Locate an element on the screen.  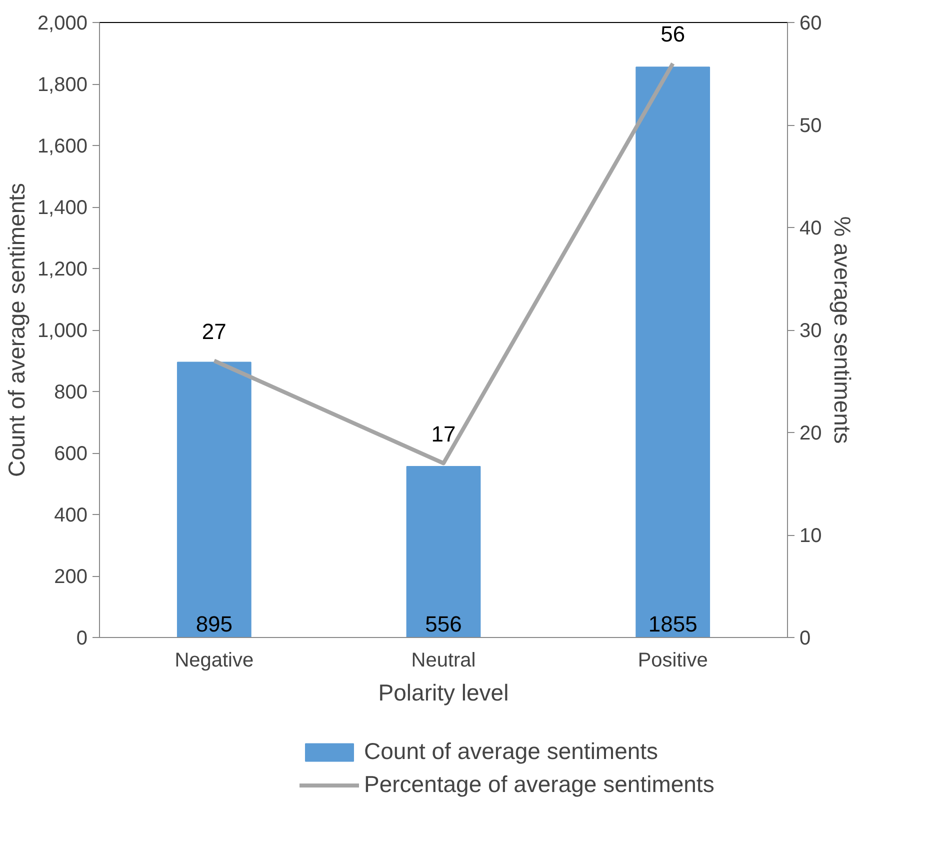
y-tick-label: 0 is located at coordinates (82, 639).